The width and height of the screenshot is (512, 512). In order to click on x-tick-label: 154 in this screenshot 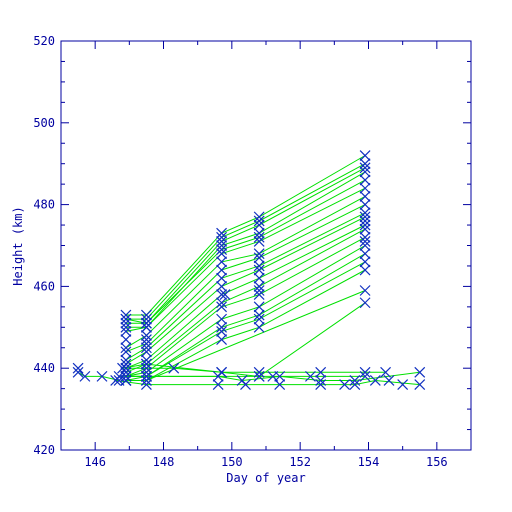, I will do `click(369, 462)`.